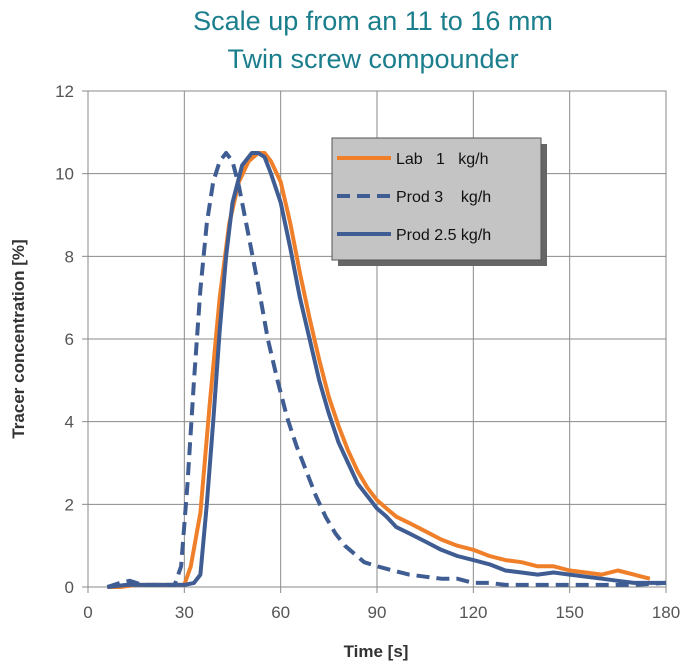 This screenshot has height=668, width=686. Describe the element at coordinates (443, 235) in the screenshot. I see `legend-label-3: Prod 2.5 kg/h` at that location.